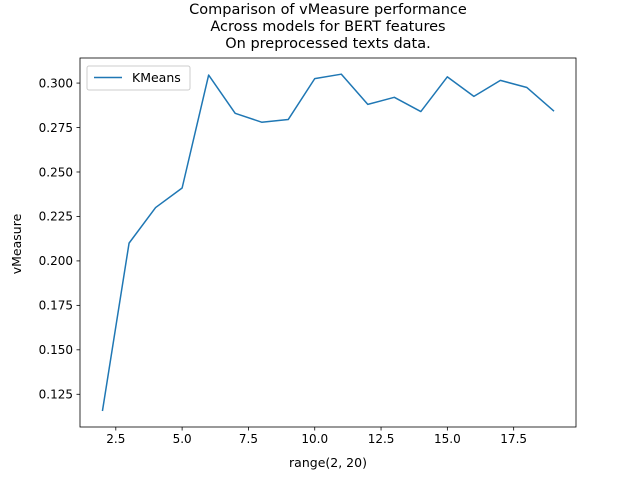 The height and width of the screenshot is (480, 640). I want to click on x-tick-label: 2.5, so click(115, 439).